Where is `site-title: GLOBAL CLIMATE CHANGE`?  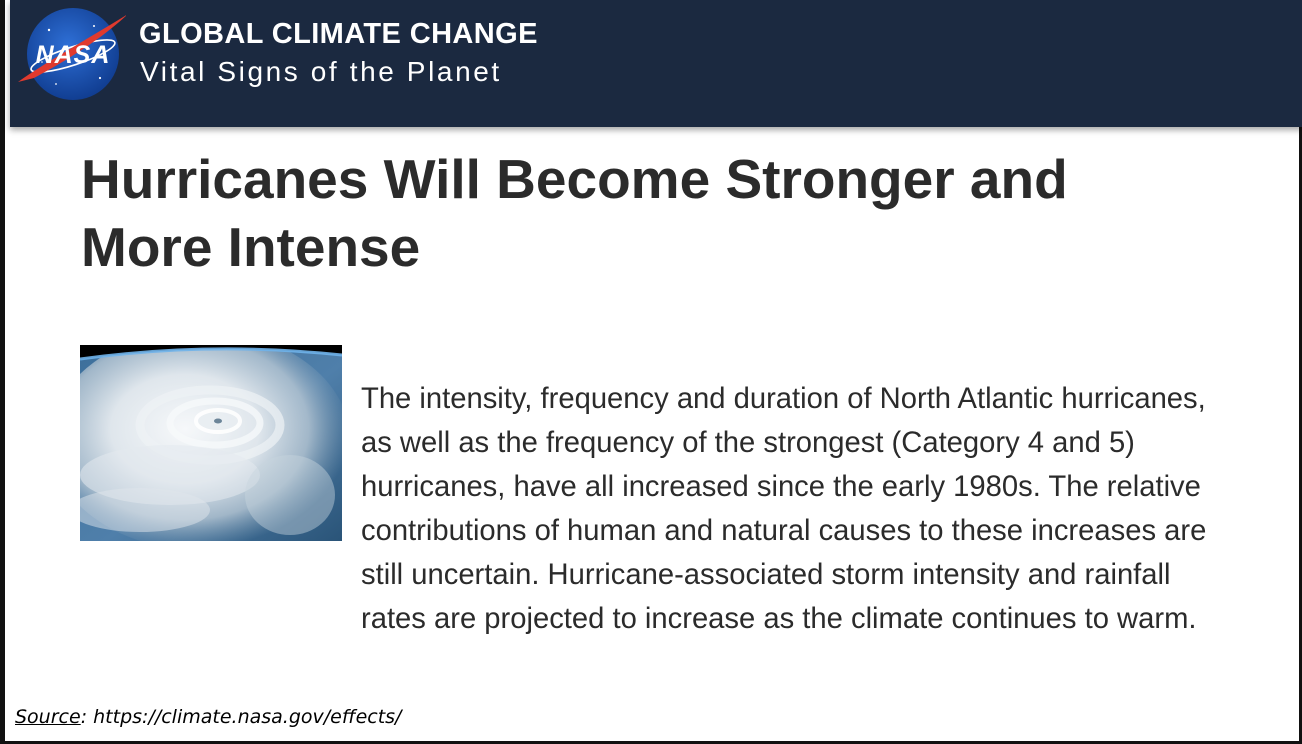 site-title: GLOBAL CLIMATE CHANGE is located at coordinates (338, 34).